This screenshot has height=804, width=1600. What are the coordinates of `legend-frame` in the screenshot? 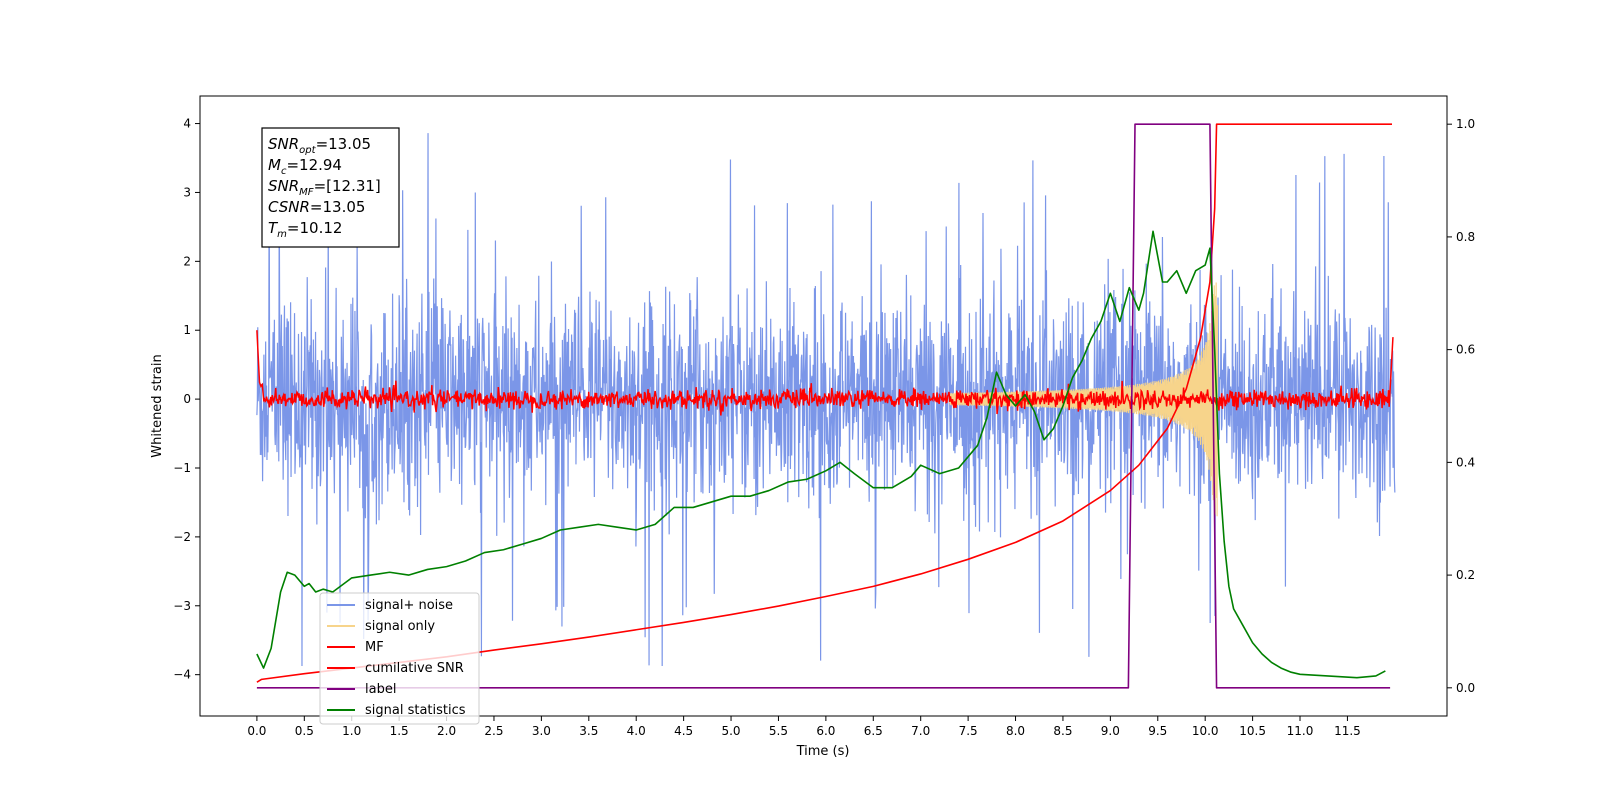 It's located at (399, 658).